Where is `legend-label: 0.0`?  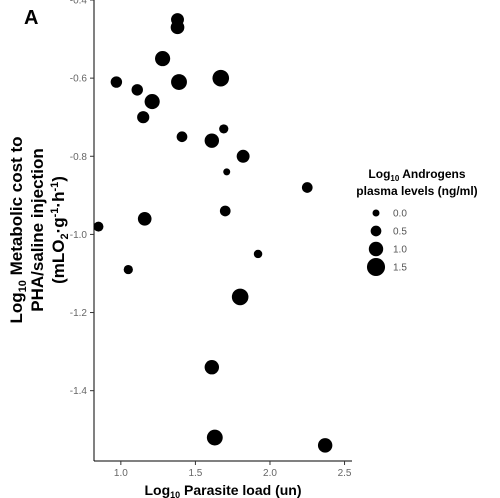
legend-label: 0.0 is located at coordinates (400, 214).